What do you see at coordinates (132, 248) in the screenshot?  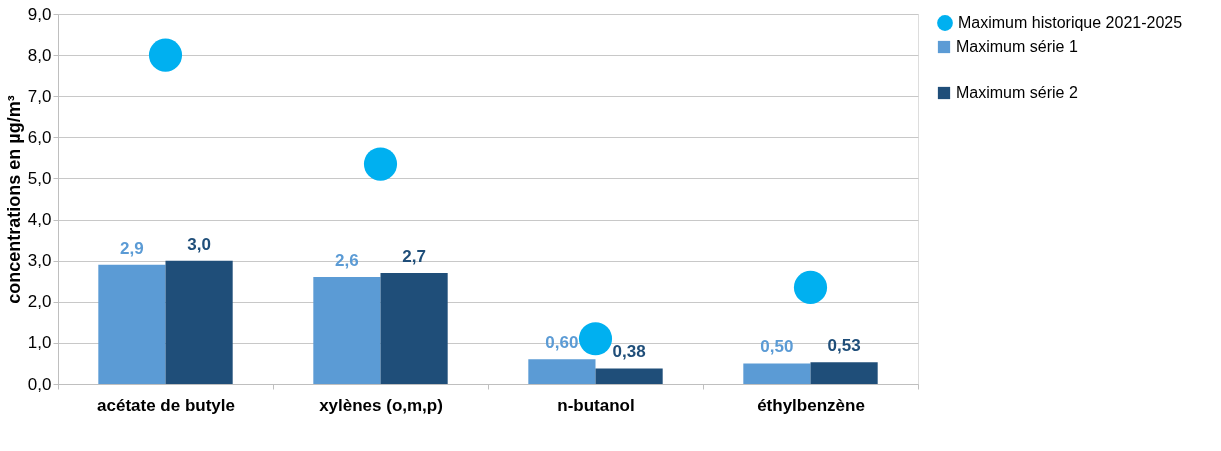 I see `data-label: 2,9` at bounding box center [132, 248].